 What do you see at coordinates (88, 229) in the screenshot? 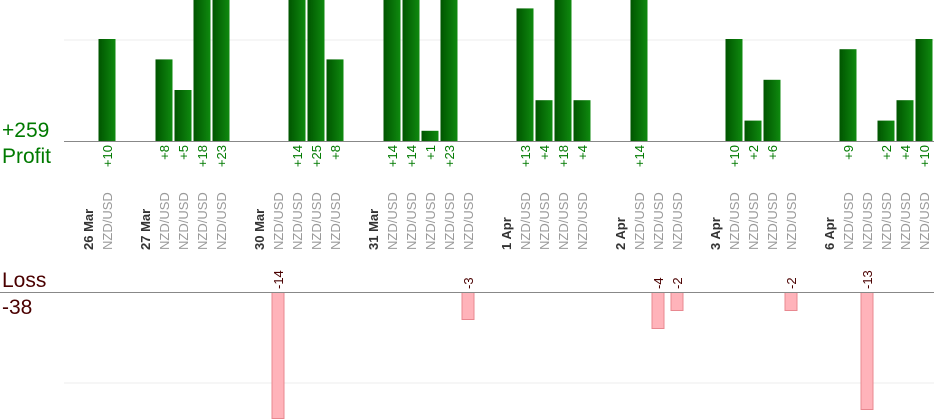
I see `date-label: 26 Mar` at bounding box center [88, 229].